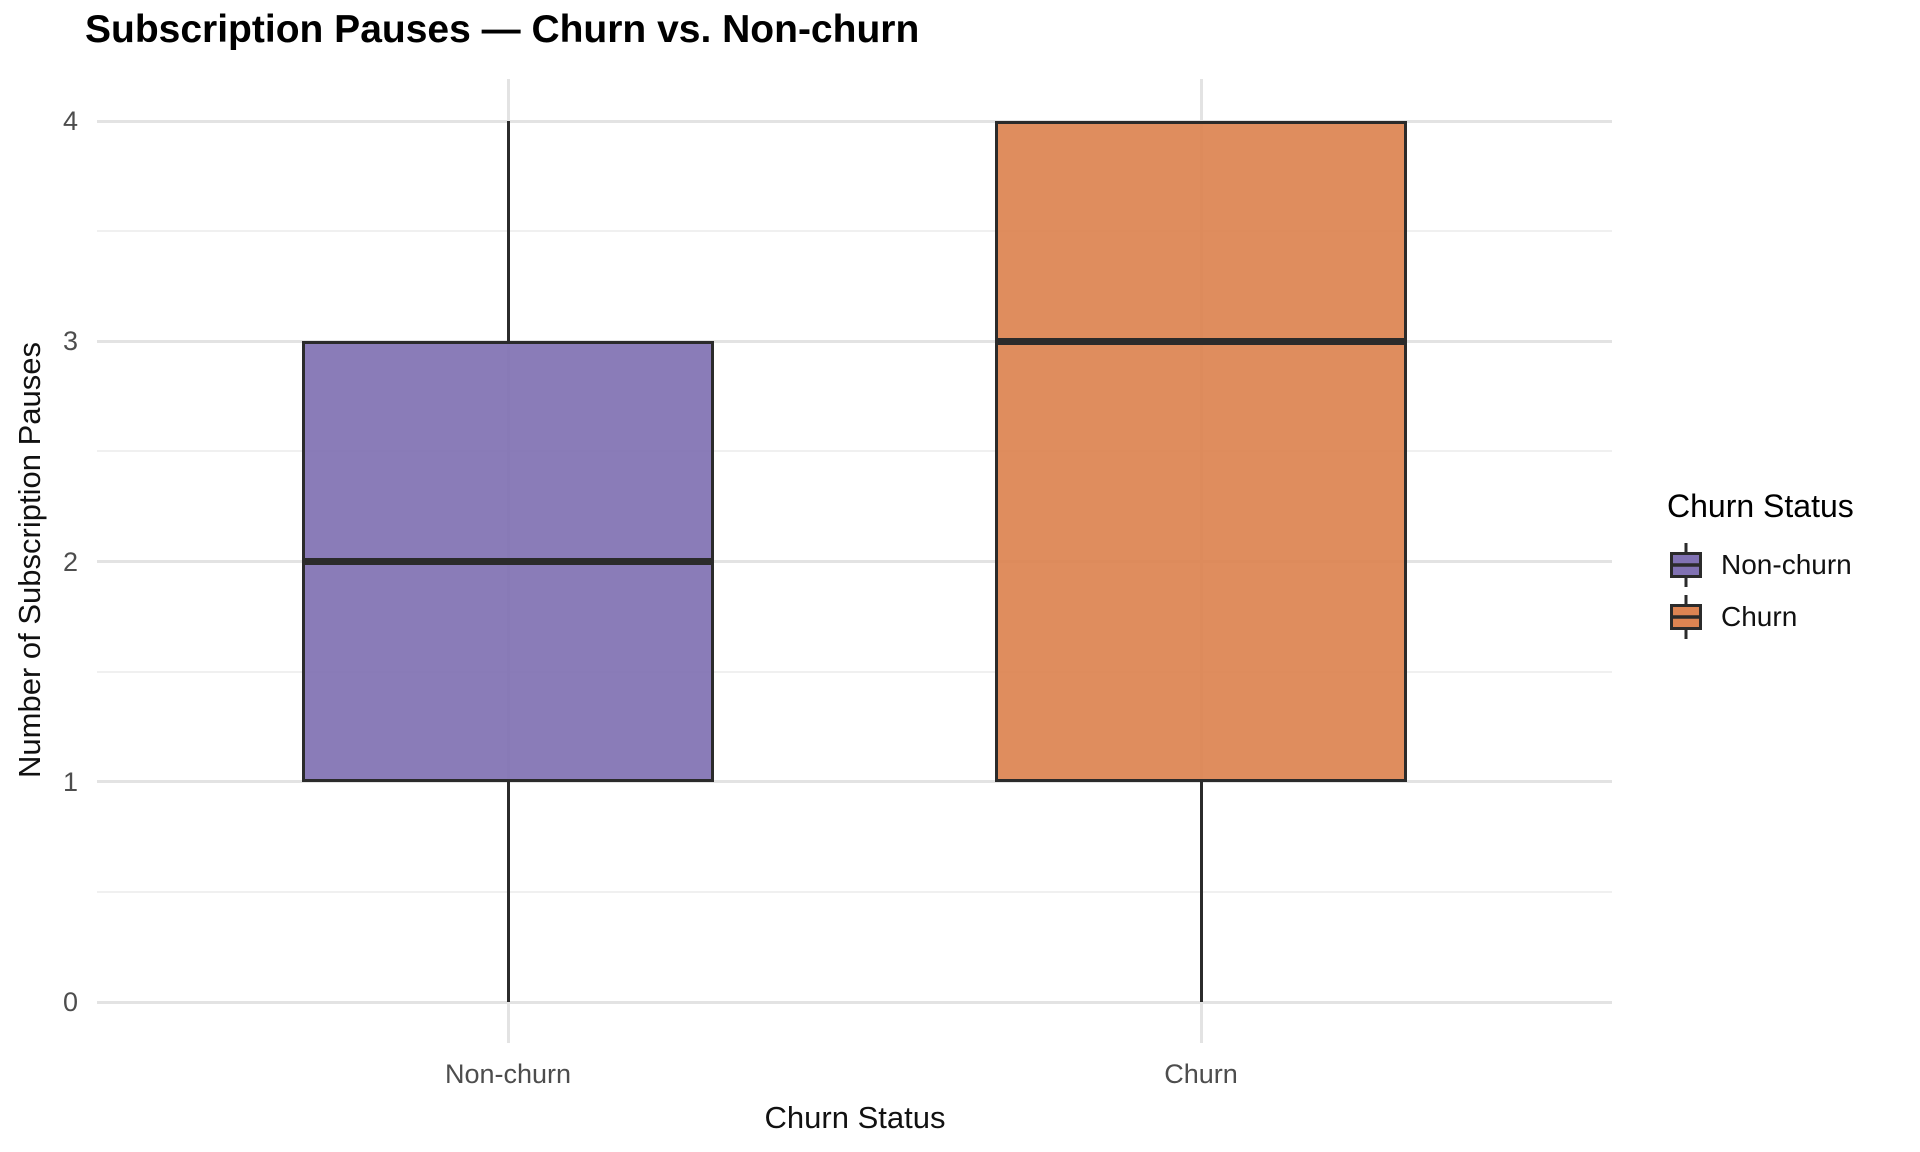 The width and height of the screenshot is (1920, 1152). What do you see at coordinates (70, 561) in the screenshot?
I see `y-tick-label: 2` at bounding box center [70, 561].